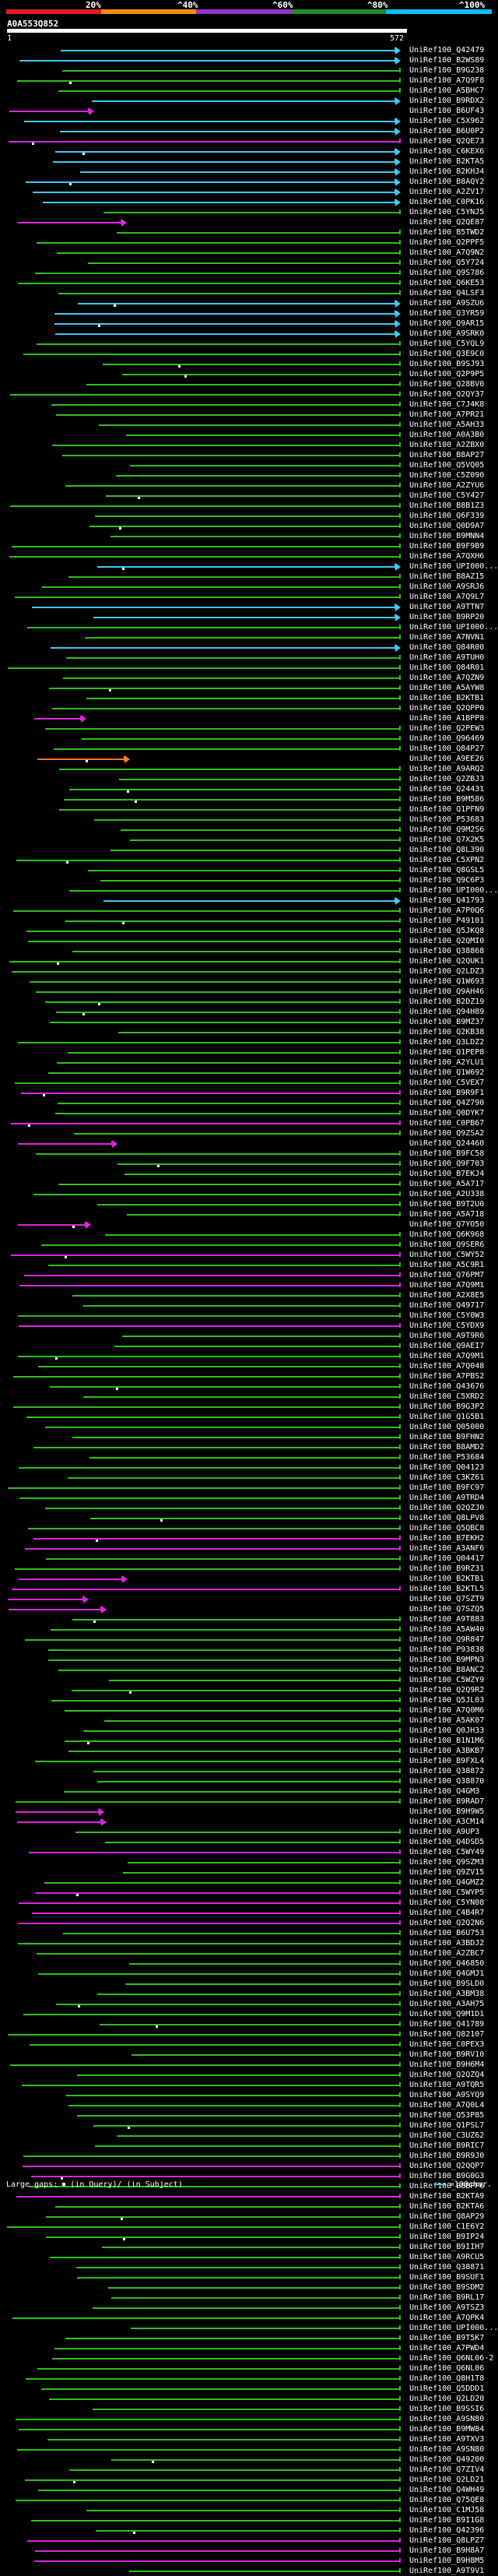  I want to click on hit-row: UniRef100_Q43676, so click(249, 1386).